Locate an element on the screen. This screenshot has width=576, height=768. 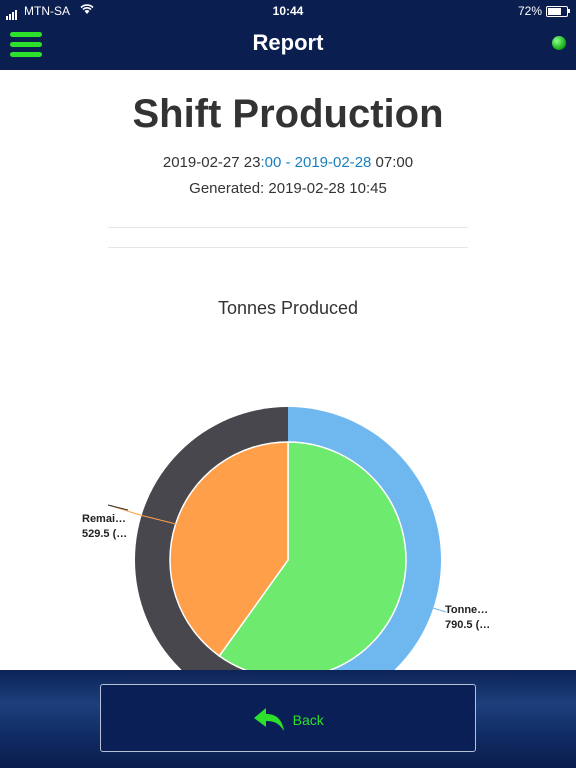
nav-bar: Report is located at coordinates (288, 46).